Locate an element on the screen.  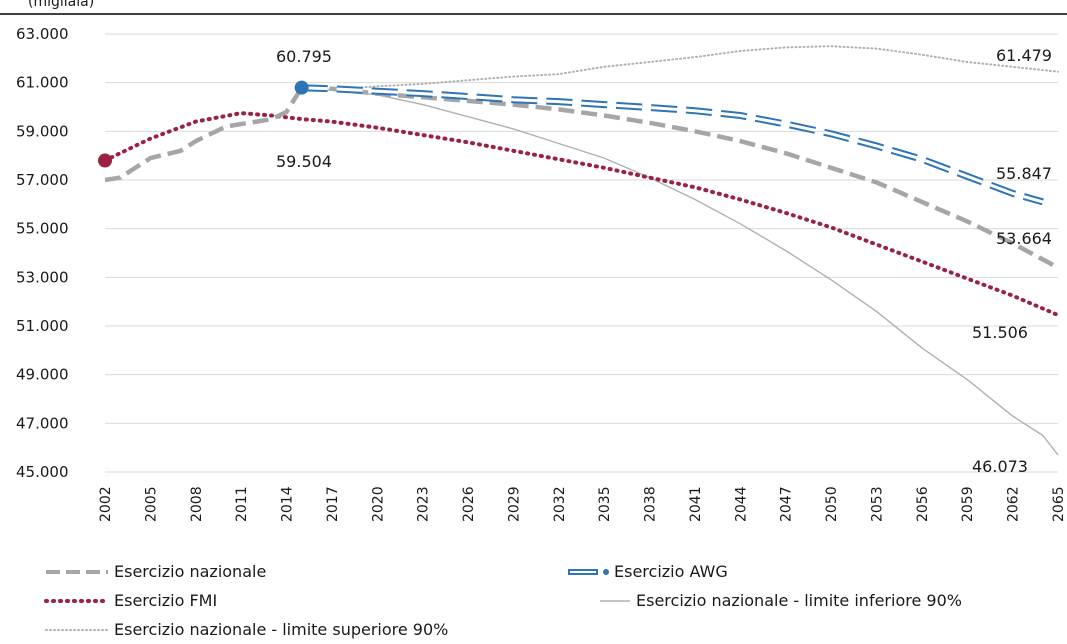
y-tick-label: 55.000 is located at coordinates (42, 229).